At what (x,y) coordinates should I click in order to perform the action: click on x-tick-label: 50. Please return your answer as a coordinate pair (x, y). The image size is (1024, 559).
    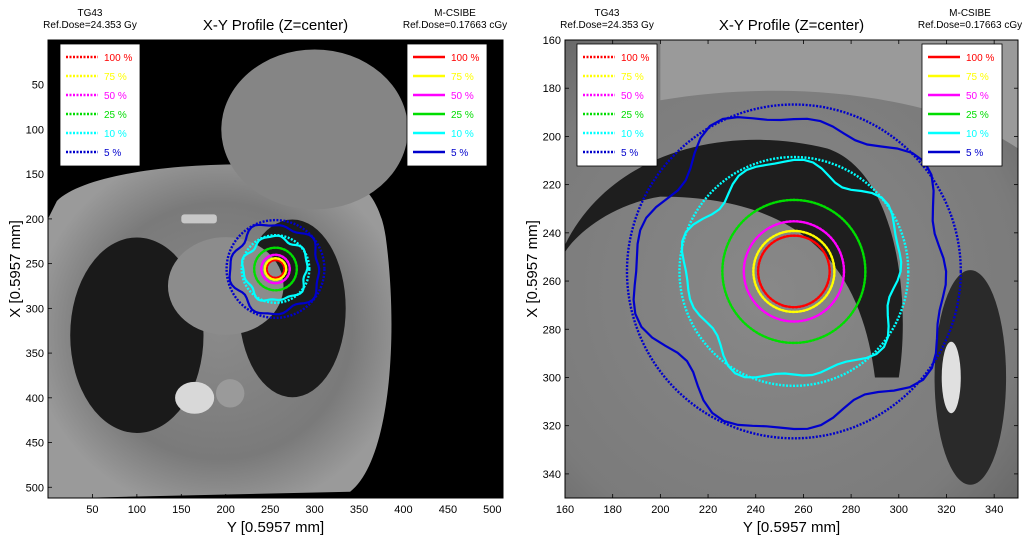
    Looking at the image, I should click on (92, 510).